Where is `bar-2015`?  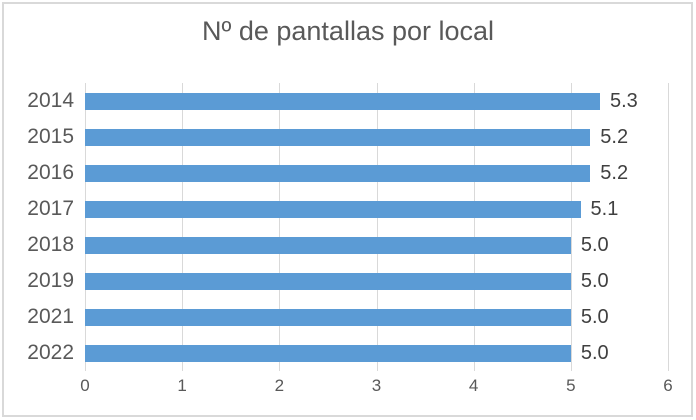 bar-2015 is located at coordinates (338, 137).